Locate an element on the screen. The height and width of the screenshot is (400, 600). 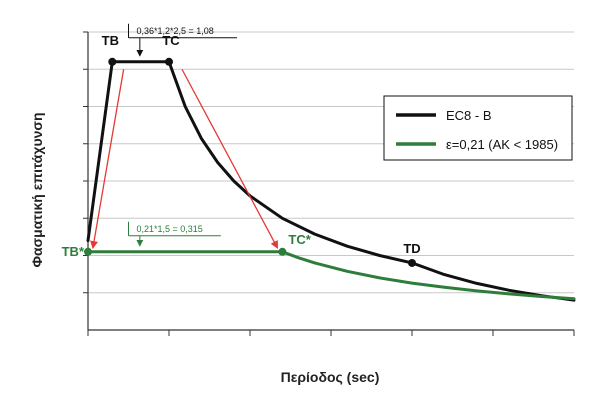
legend-box is located at coordinates (478, 128).